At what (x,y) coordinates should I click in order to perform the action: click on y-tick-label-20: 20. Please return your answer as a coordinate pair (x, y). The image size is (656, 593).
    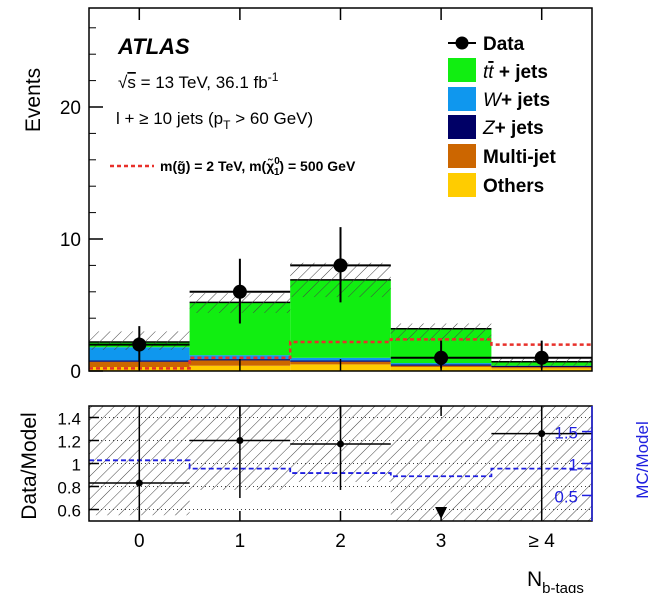
    Looking at the image, I should click on (70, 108).